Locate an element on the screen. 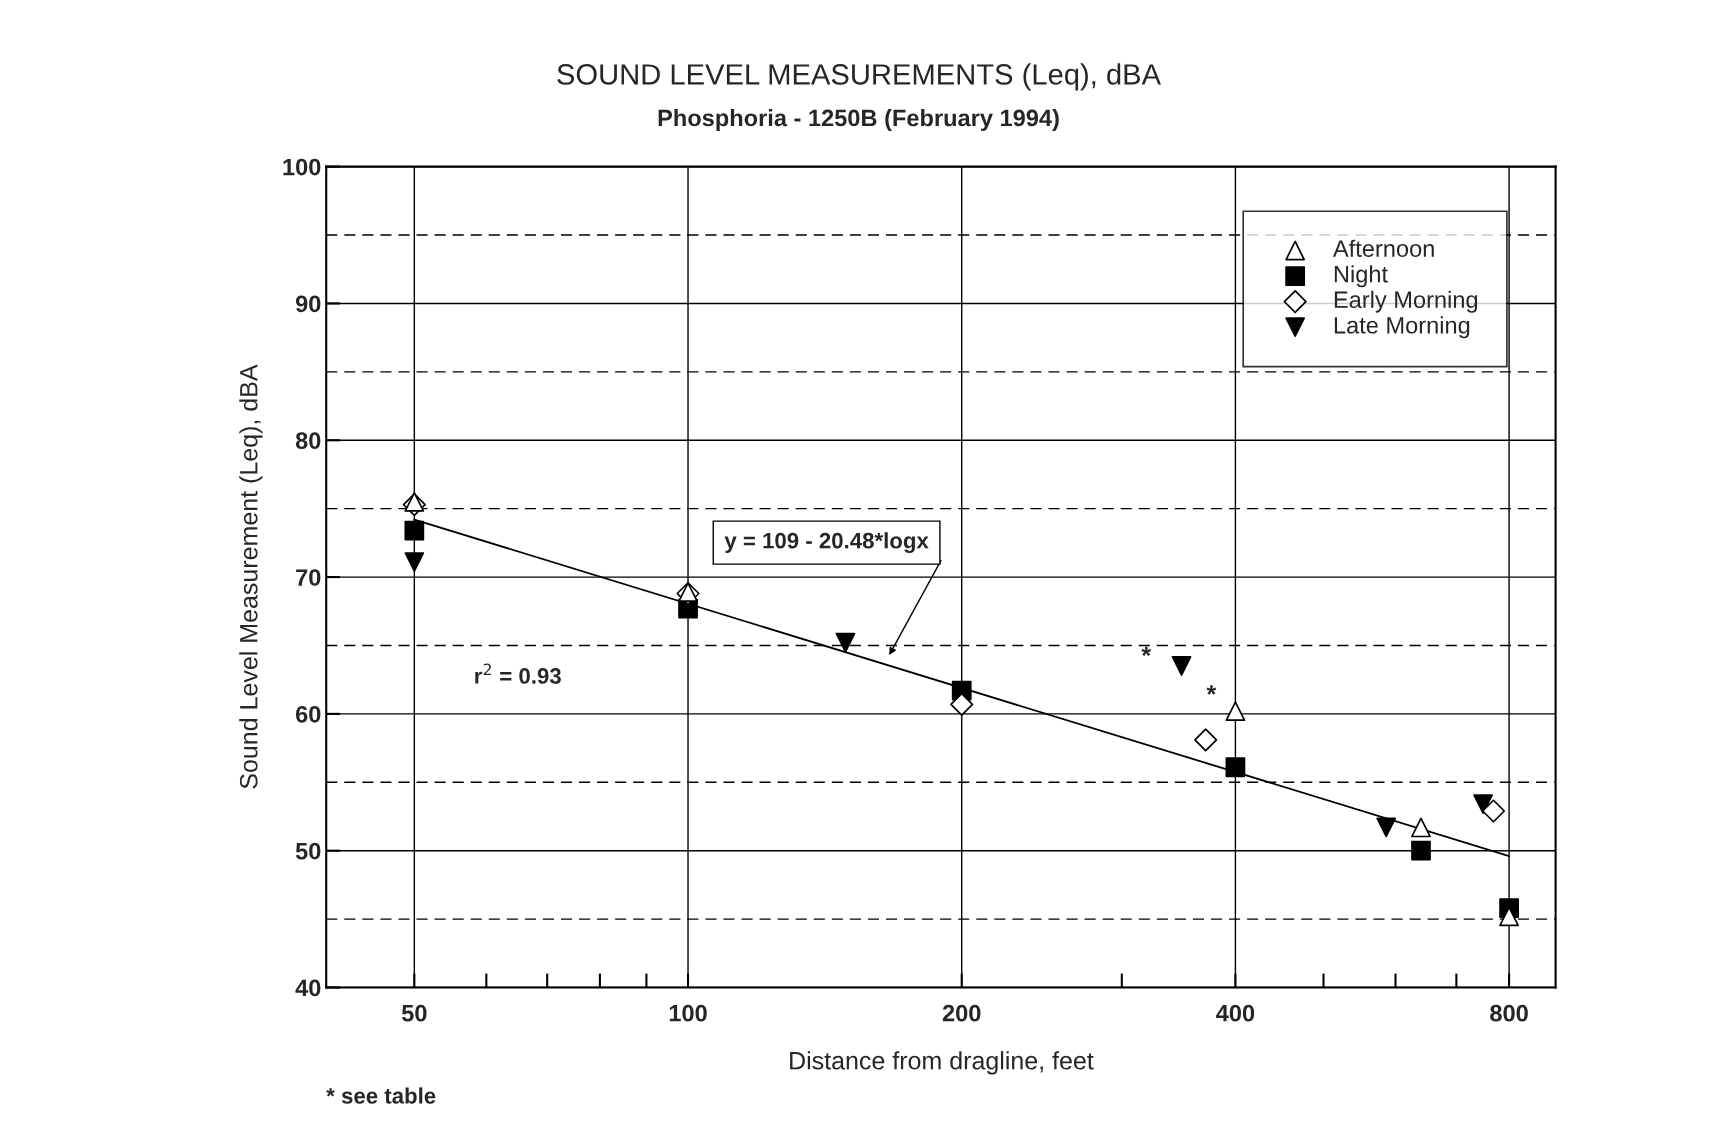 Image resolution: width=1717 pixels, height=1126 pixels. y-tick-label: 50 is located at coordinates (308, 851).